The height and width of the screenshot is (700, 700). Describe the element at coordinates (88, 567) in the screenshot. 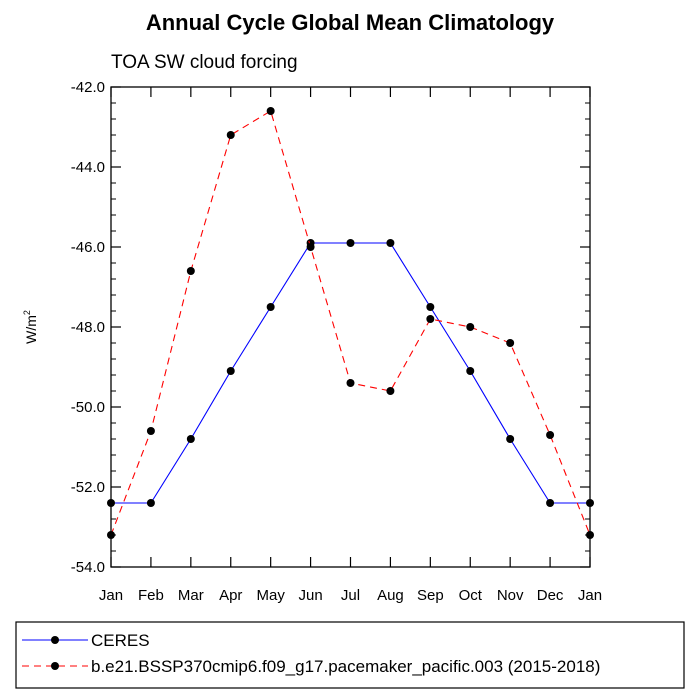

I see `y-tick-label: -54.0` at that location.